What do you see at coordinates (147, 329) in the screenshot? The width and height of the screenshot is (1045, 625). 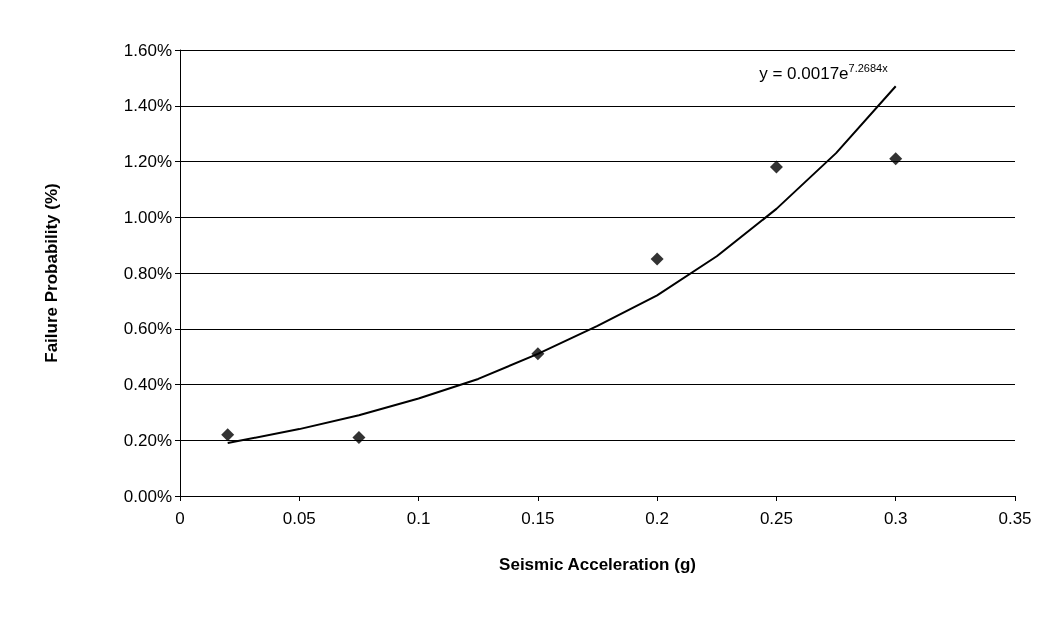 I see `y-tick-label: 0.60%` at bounding box center [147, 329].